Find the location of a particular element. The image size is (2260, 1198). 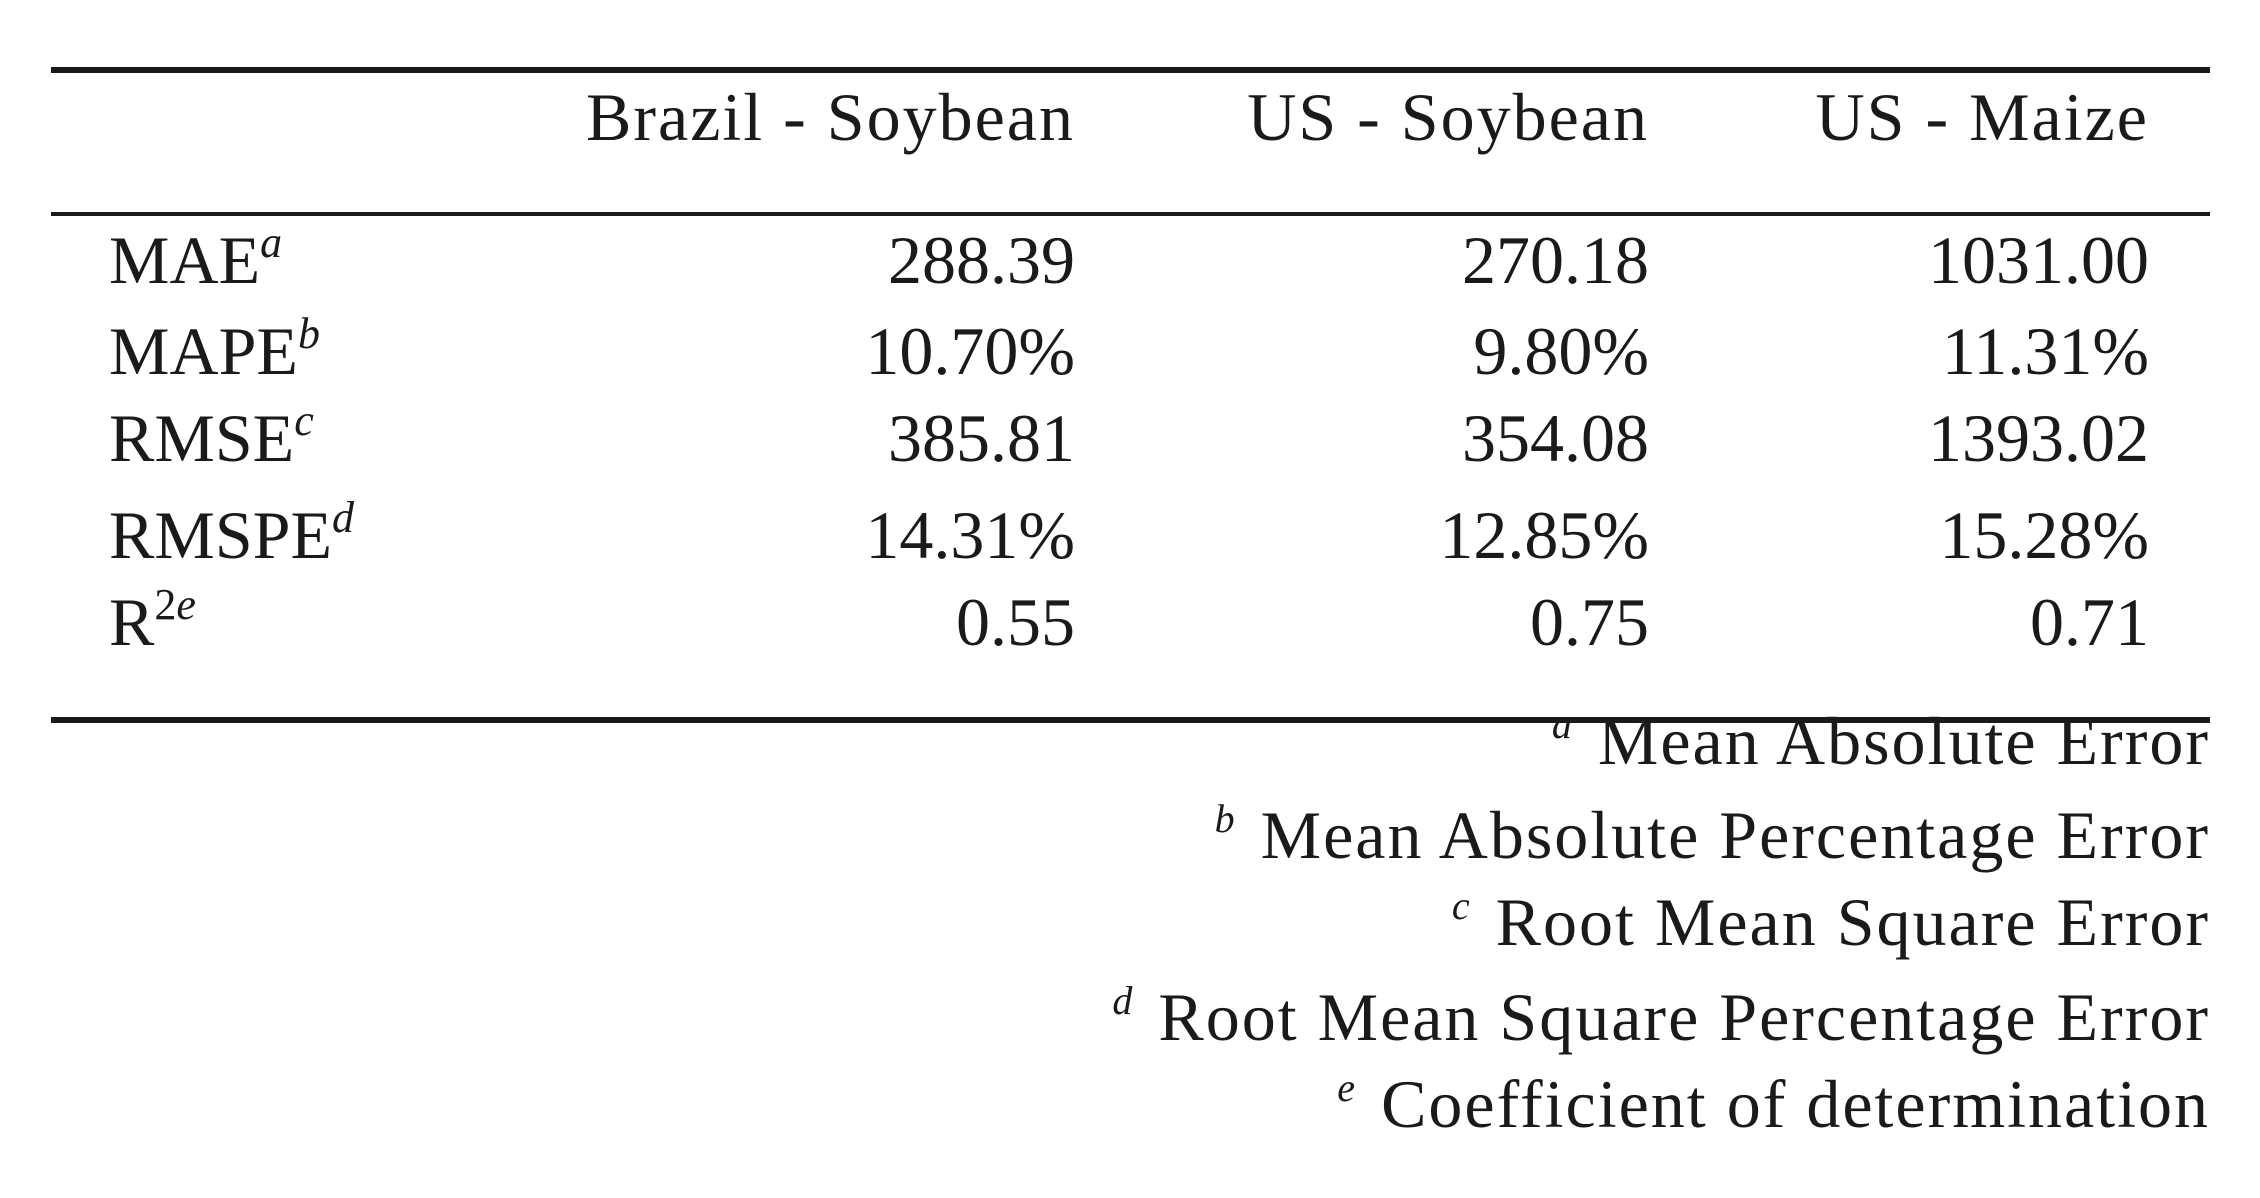

row-label: MAPEb is located at coordinates (214, 349).